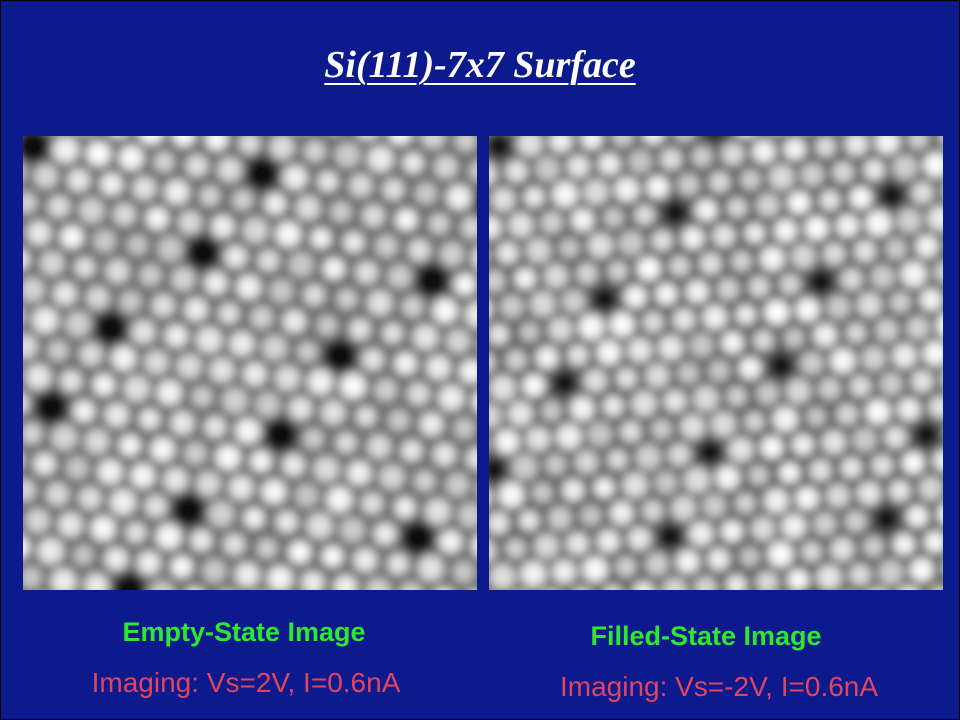 The height and width of the screenshot is (720, 960). What do you see at coordinates (417, 537) in the screenshot?
I see `corner-hole` at bounding box center [417, 537].